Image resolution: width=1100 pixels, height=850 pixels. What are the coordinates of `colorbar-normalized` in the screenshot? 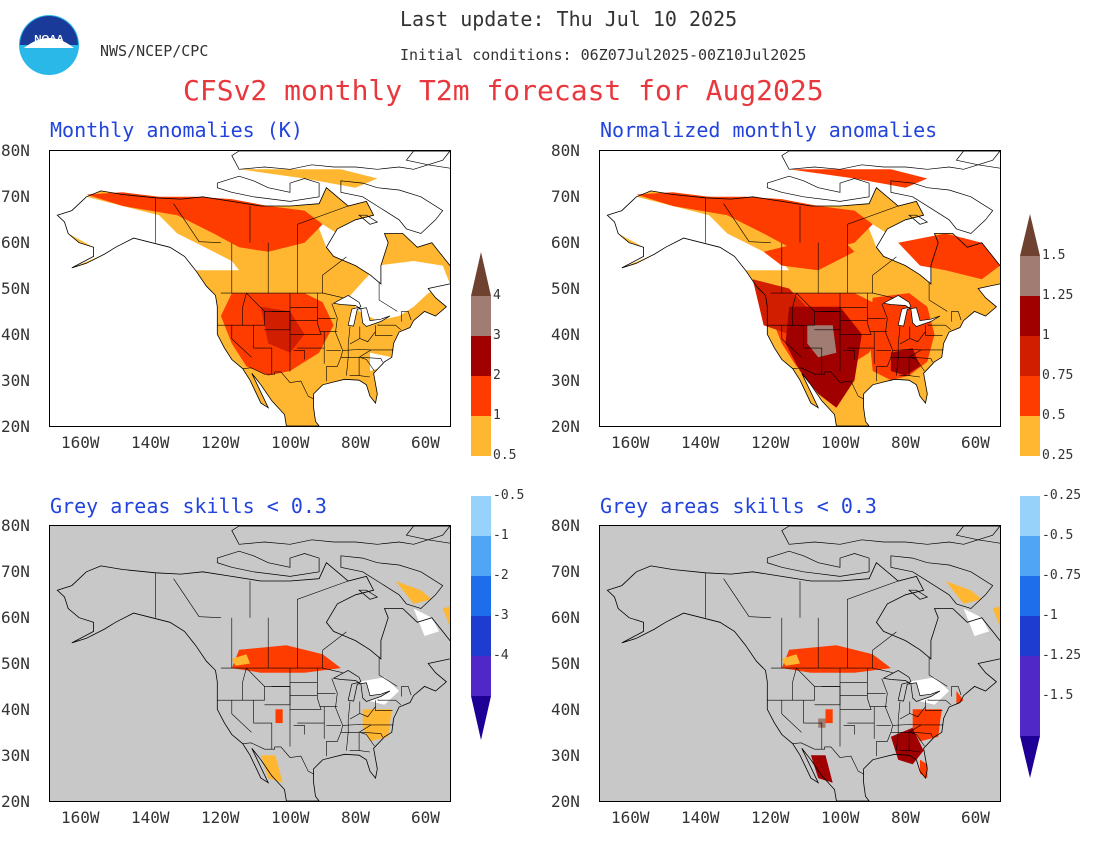 It's located at (1030, 496).